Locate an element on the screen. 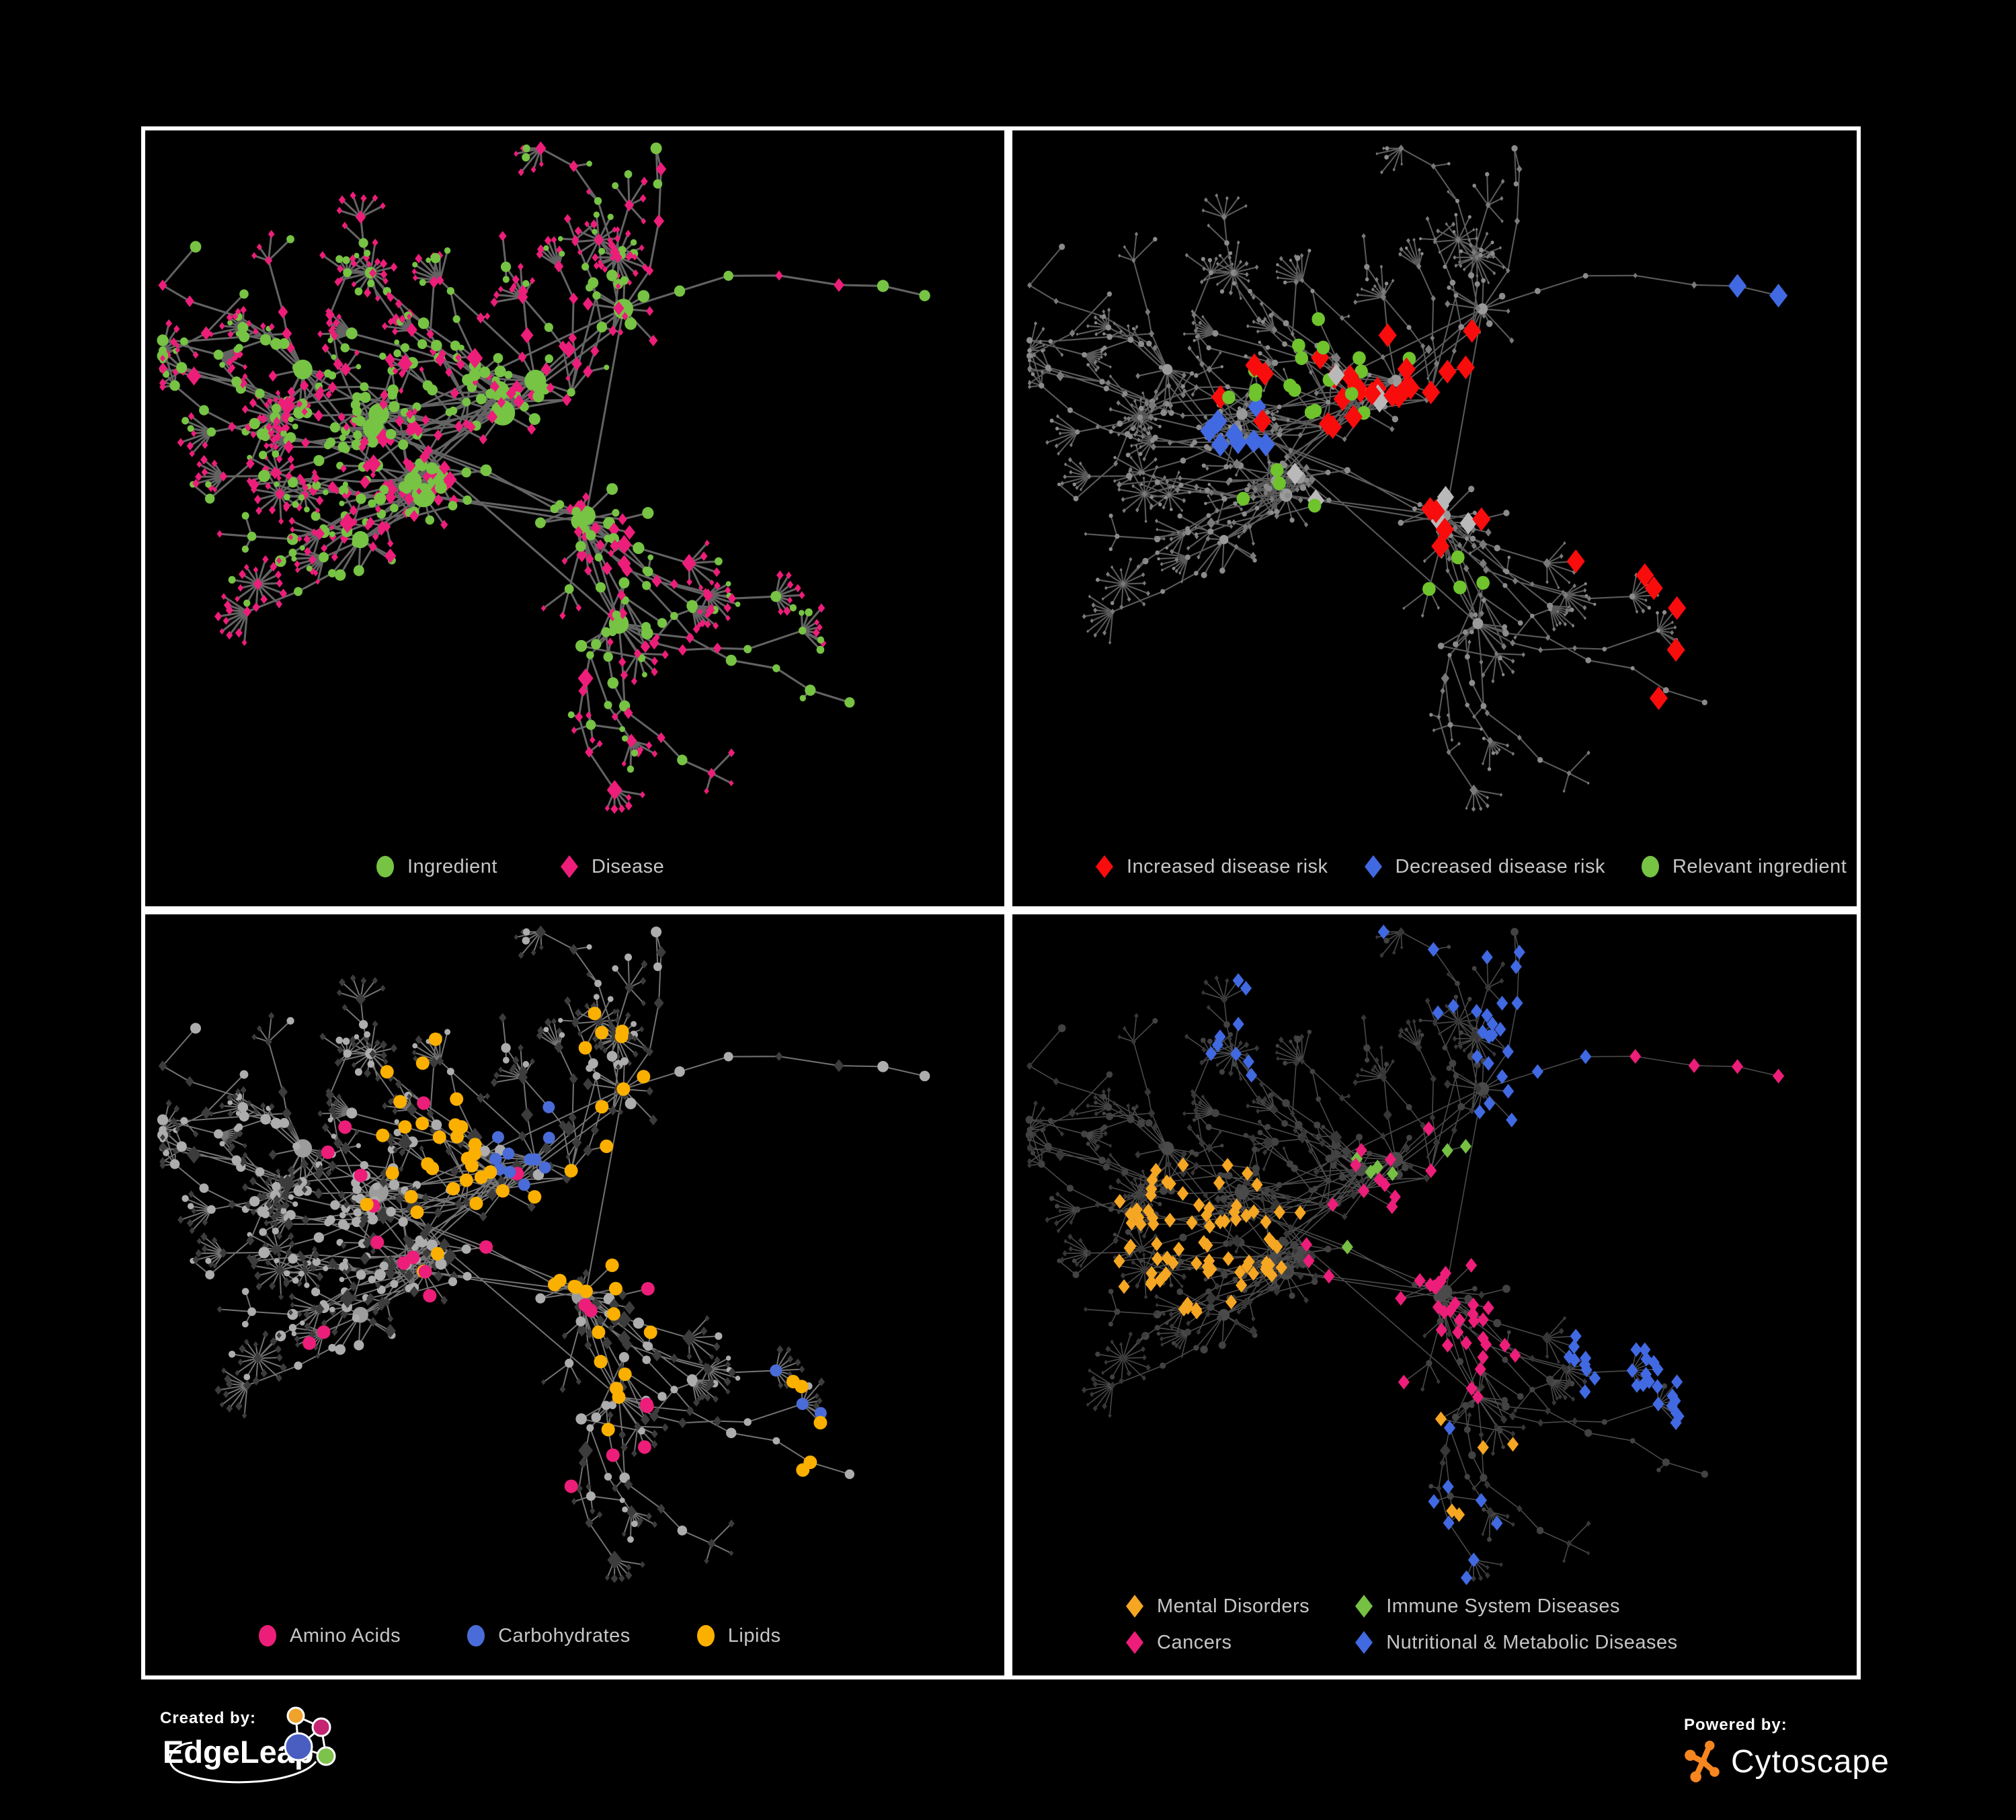 The height and width of the screenshot is (1820, 2016). network-graph-nutrient-classes is located at coordinates (543, 1254).